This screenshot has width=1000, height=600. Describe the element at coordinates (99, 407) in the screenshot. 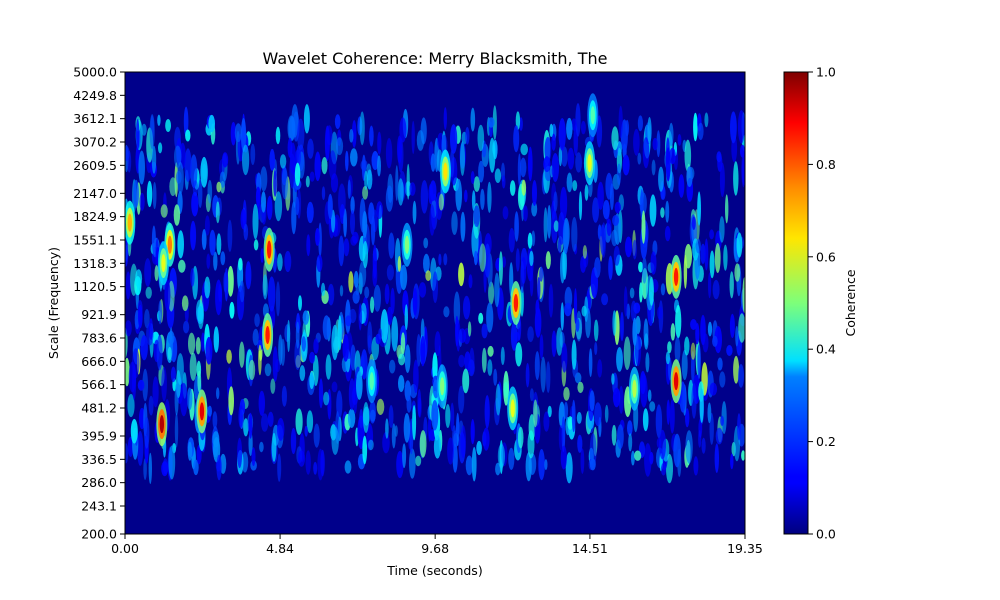

I see `y-tick-label: 481.2` at that location.